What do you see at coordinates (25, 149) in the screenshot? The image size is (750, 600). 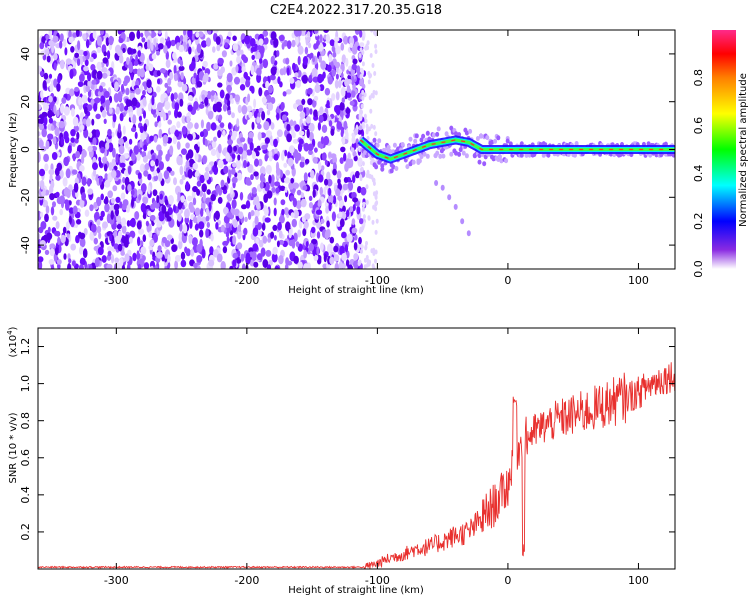 I see `spectrogram-y-tick-label: 0` at bounding box center [25, 149].